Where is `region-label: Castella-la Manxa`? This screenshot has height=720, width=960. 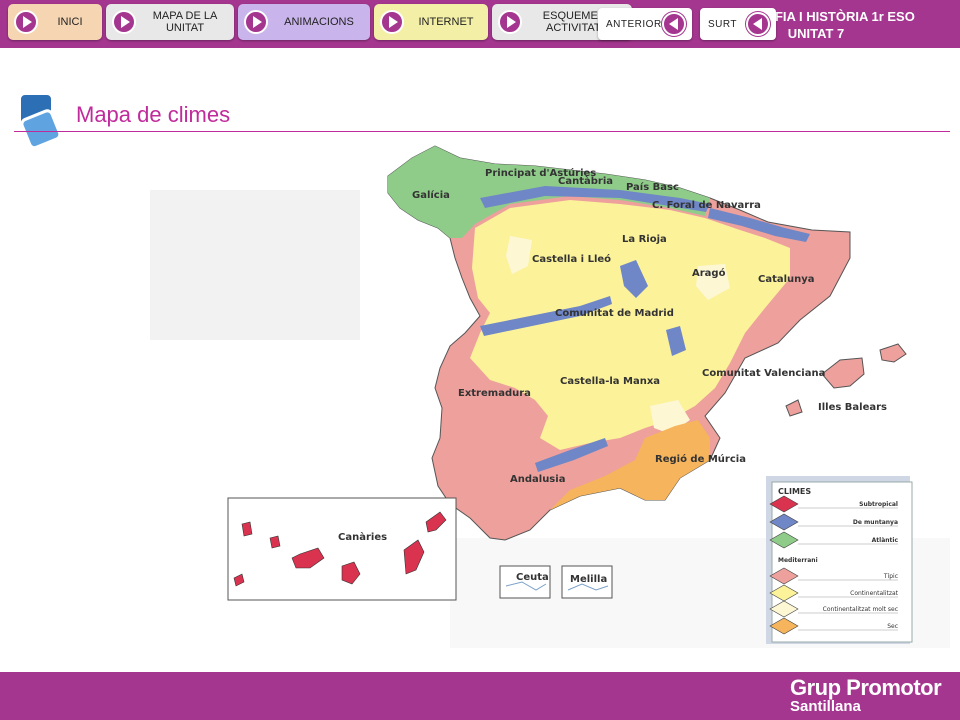
region-label: Castella-la Manxa is located at coordinates (610, 381).